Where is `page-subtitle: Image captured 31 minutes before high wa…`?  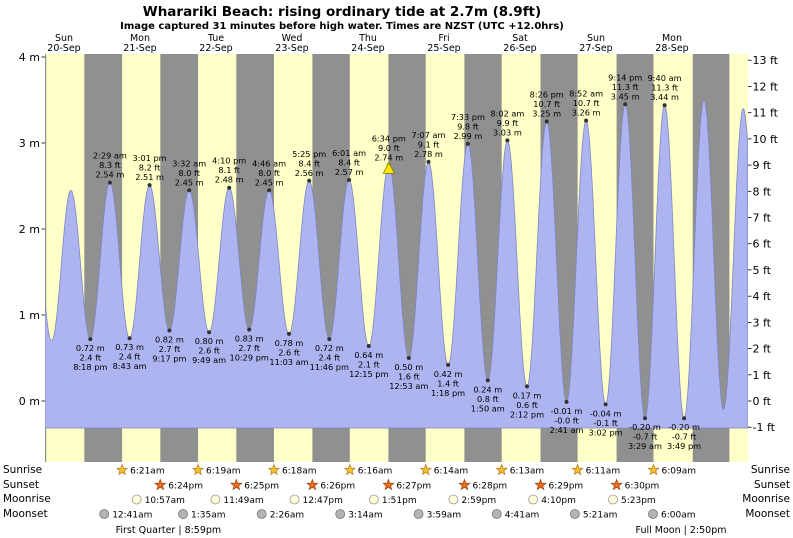
page-subtitle: Image captured 31 minutes before high wa… is located at coordinates (342, 26).